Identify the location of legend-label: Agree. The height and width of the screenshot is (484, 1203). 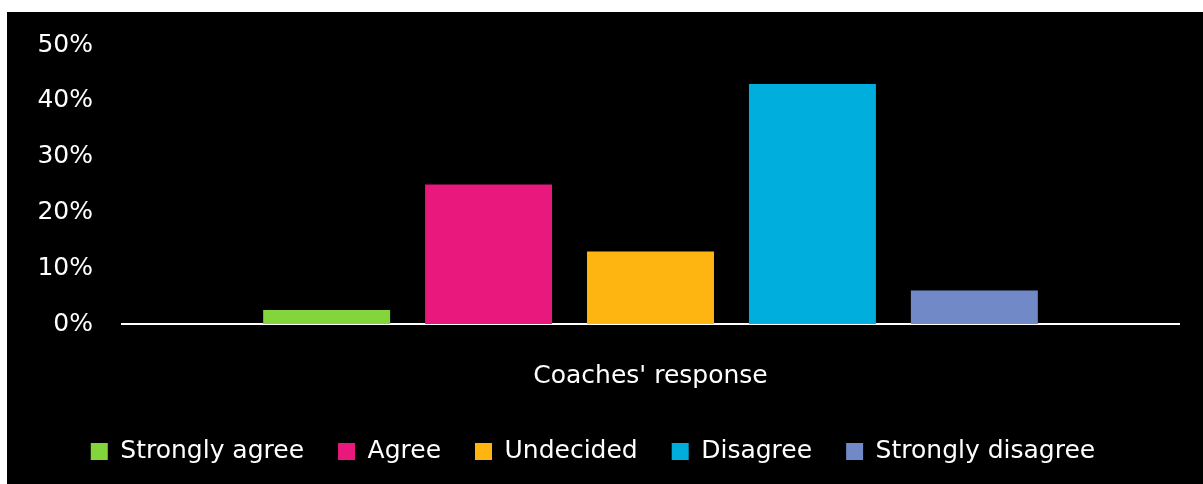
(404, 449).